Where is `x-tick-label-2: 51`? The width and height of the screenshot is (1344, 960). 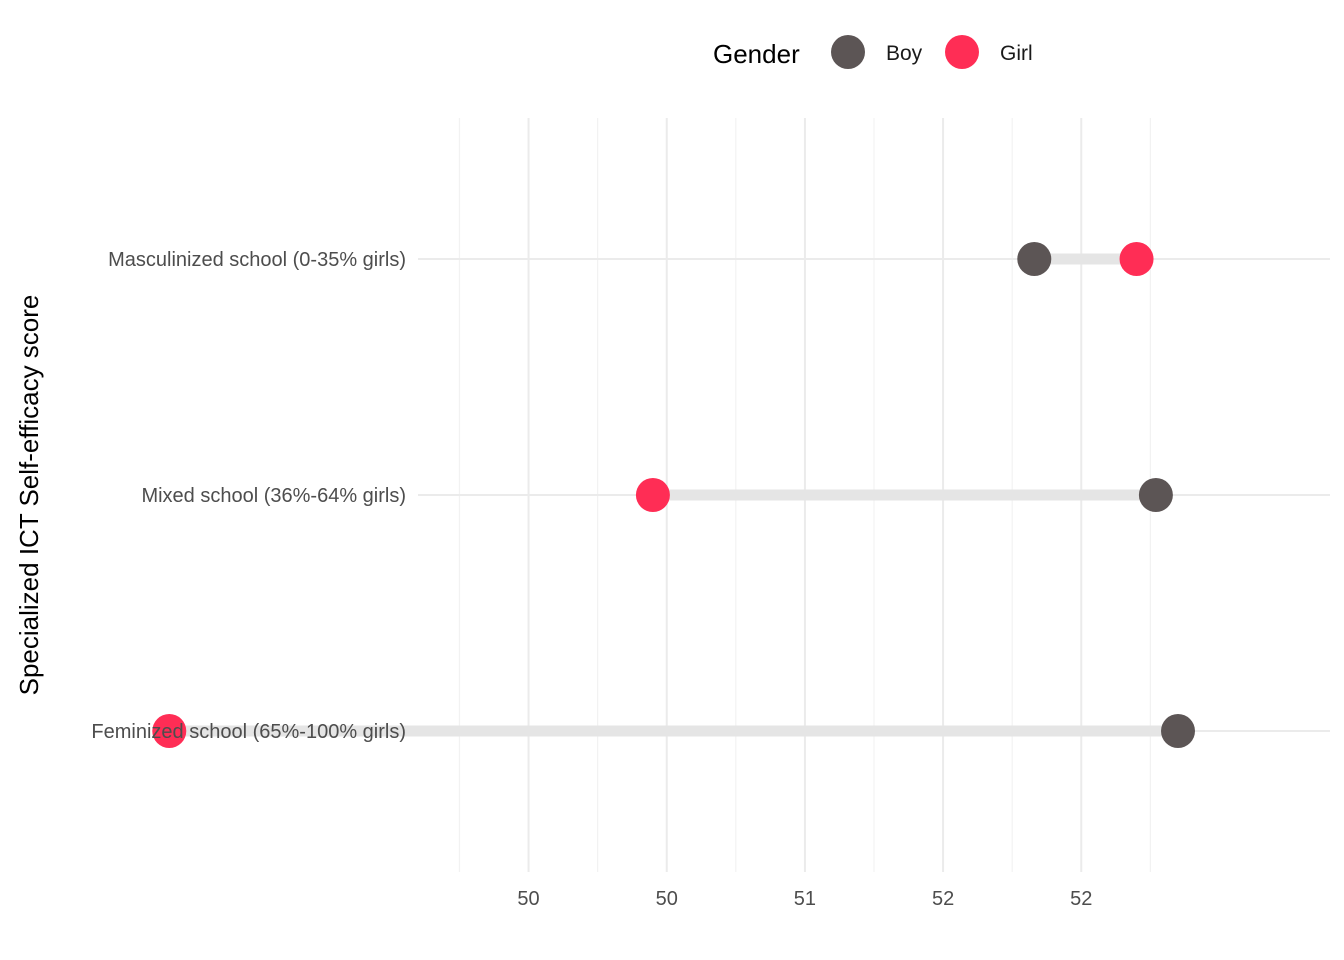
x-tick-label-2: 51 is located at coordinates (805, 899).